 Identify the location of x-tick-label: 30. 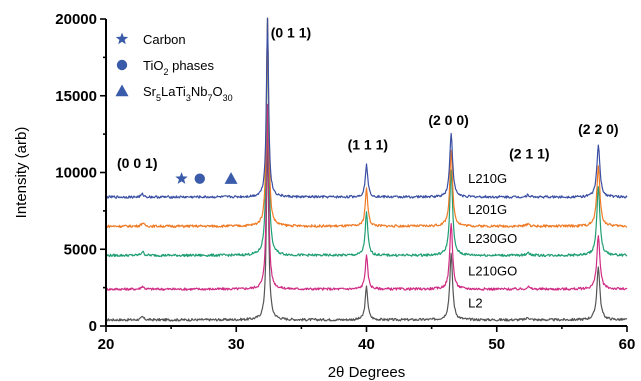
(236, 344).